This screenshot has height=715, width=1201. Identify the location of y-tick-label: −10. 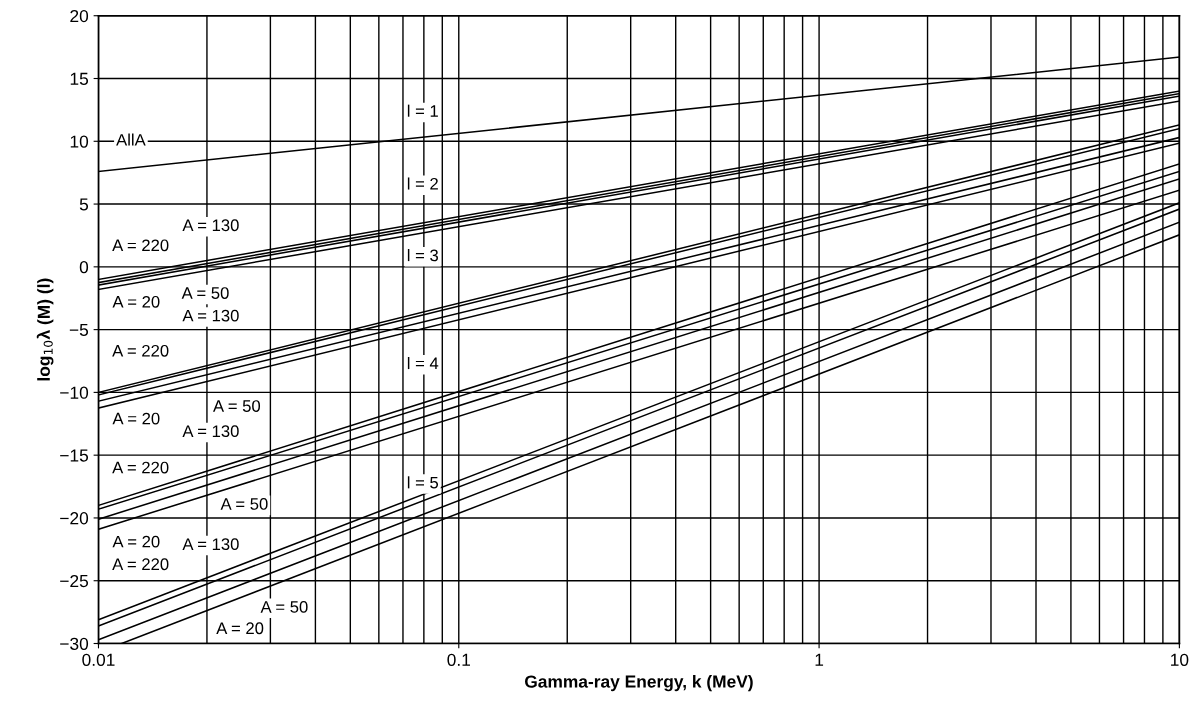
(74, 392).